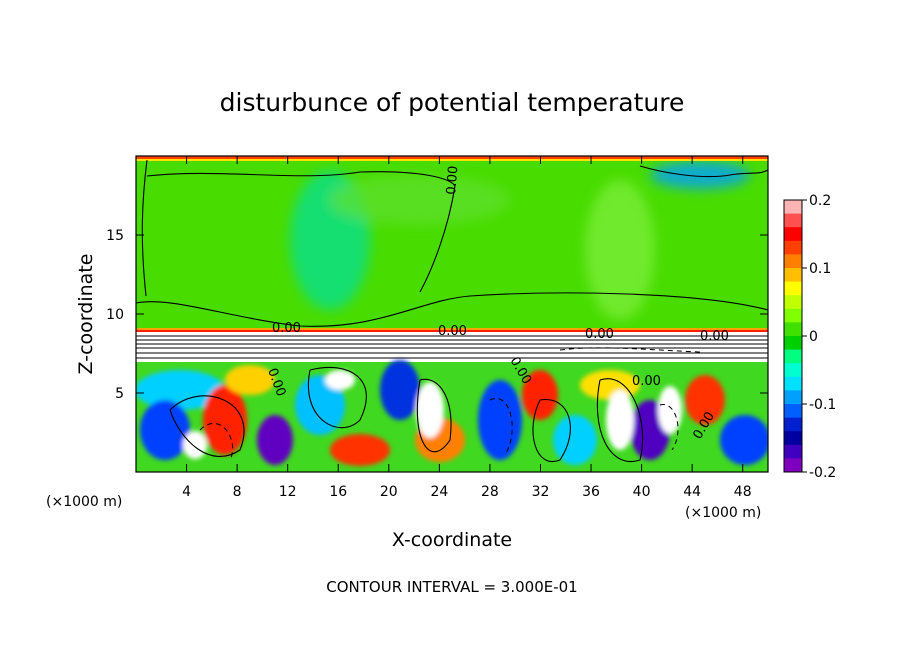 Image resolution: width=904 pixels, height=654 pixels. Describe the element at coordinates (237, 492) in the screenshot. I see `x-tick-label: 8` at that location.